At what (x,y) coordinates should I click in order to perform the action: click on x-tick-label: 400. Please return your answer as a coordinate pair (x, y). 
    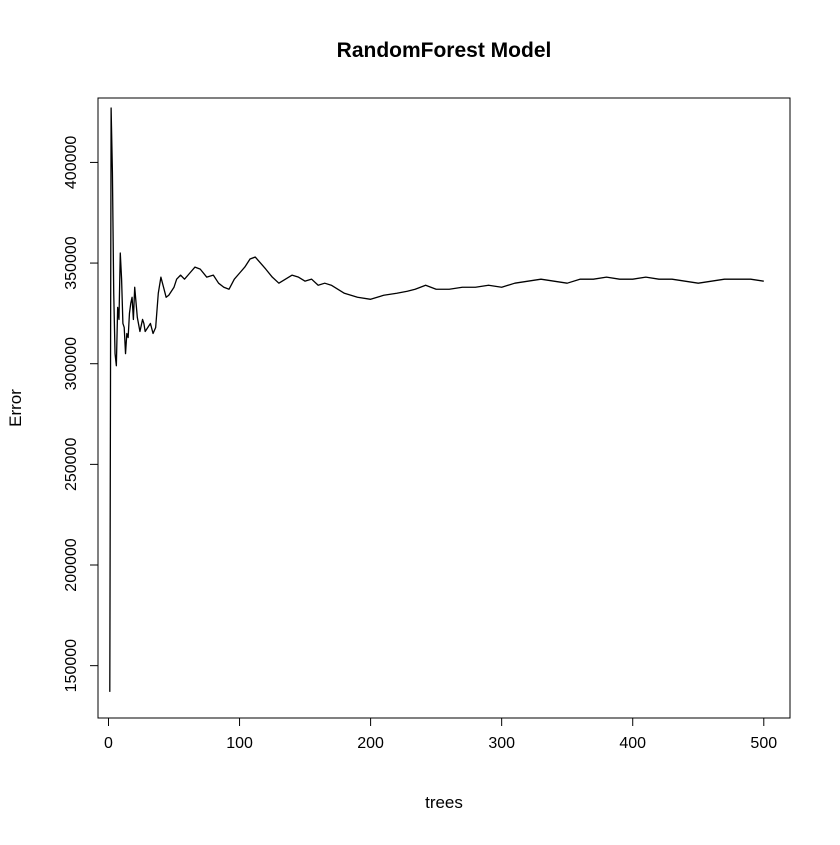
    Looking at the image, I should click on (632, 743).